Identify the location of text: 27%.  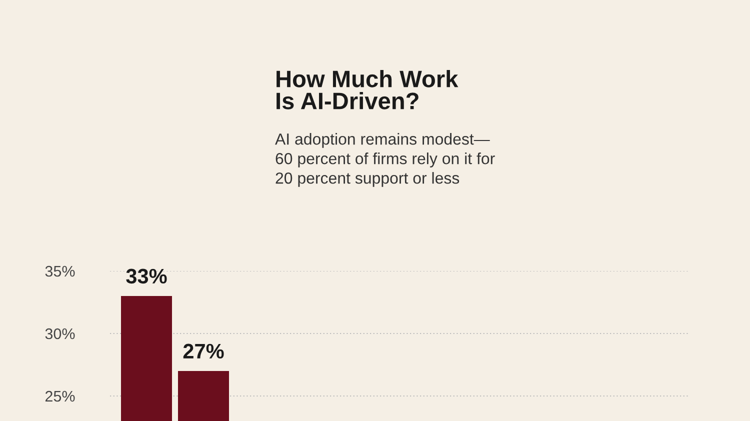
(203, 351).